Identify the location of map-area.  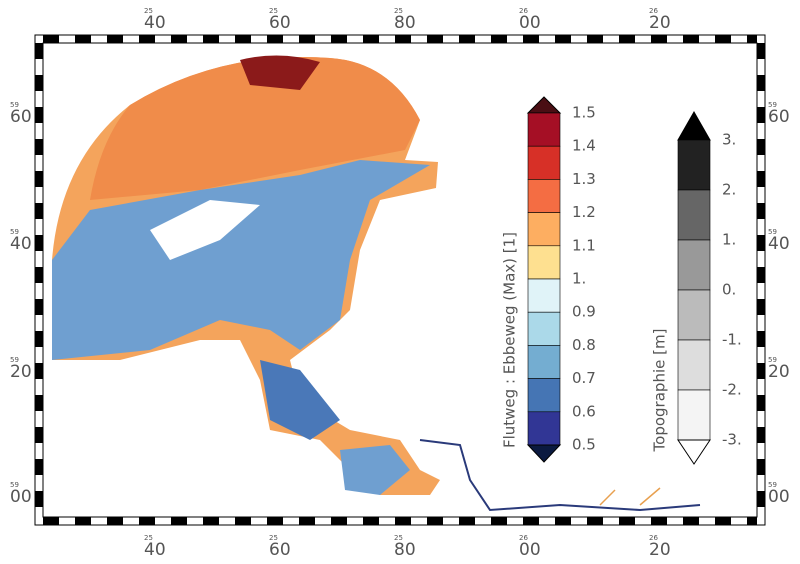
(300, 400).